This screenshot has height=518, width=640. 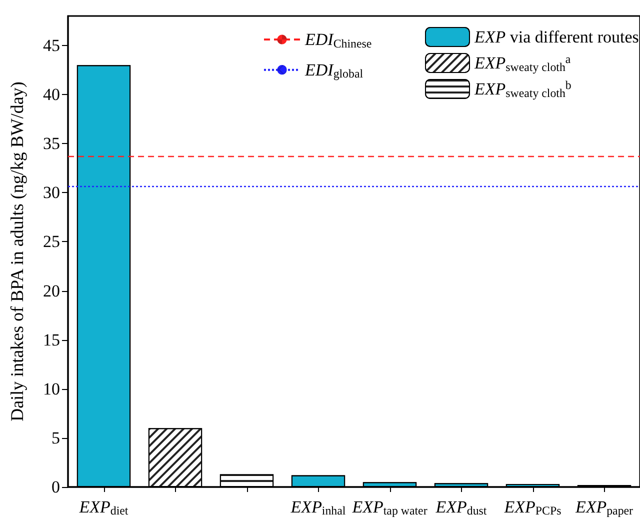 What do you see at coordinates (56, 487) in the screenshot?
I see `y-tick-label: 0` at bounding box center [56, 487].